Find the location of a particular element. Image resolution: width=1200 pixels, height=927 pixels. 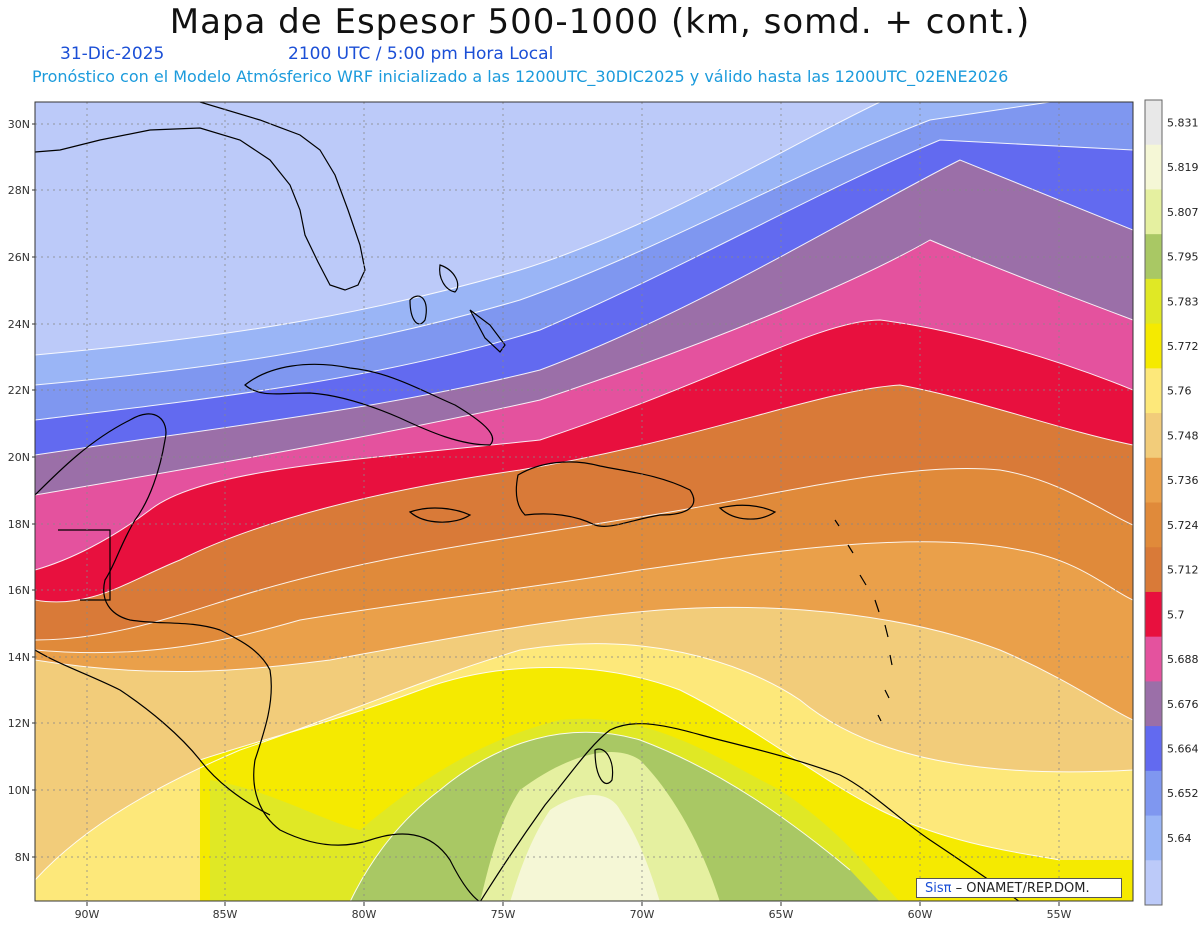

lat-tick-label: 30N is located at coordinates (19, 124).